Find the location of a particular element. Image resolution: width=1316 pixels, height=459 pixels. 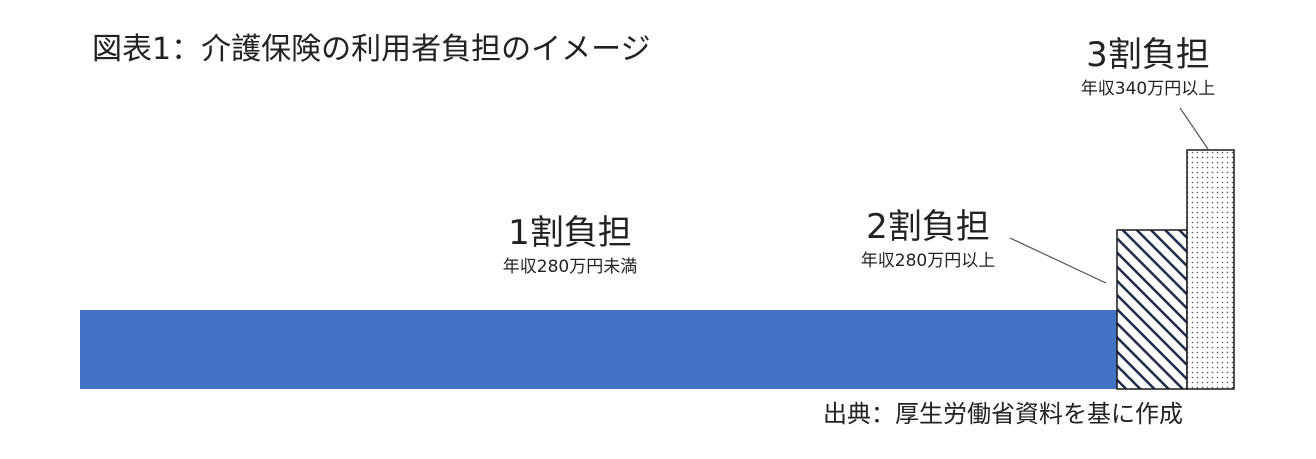

bar-tier2 is located at coordinates (1152, 309).